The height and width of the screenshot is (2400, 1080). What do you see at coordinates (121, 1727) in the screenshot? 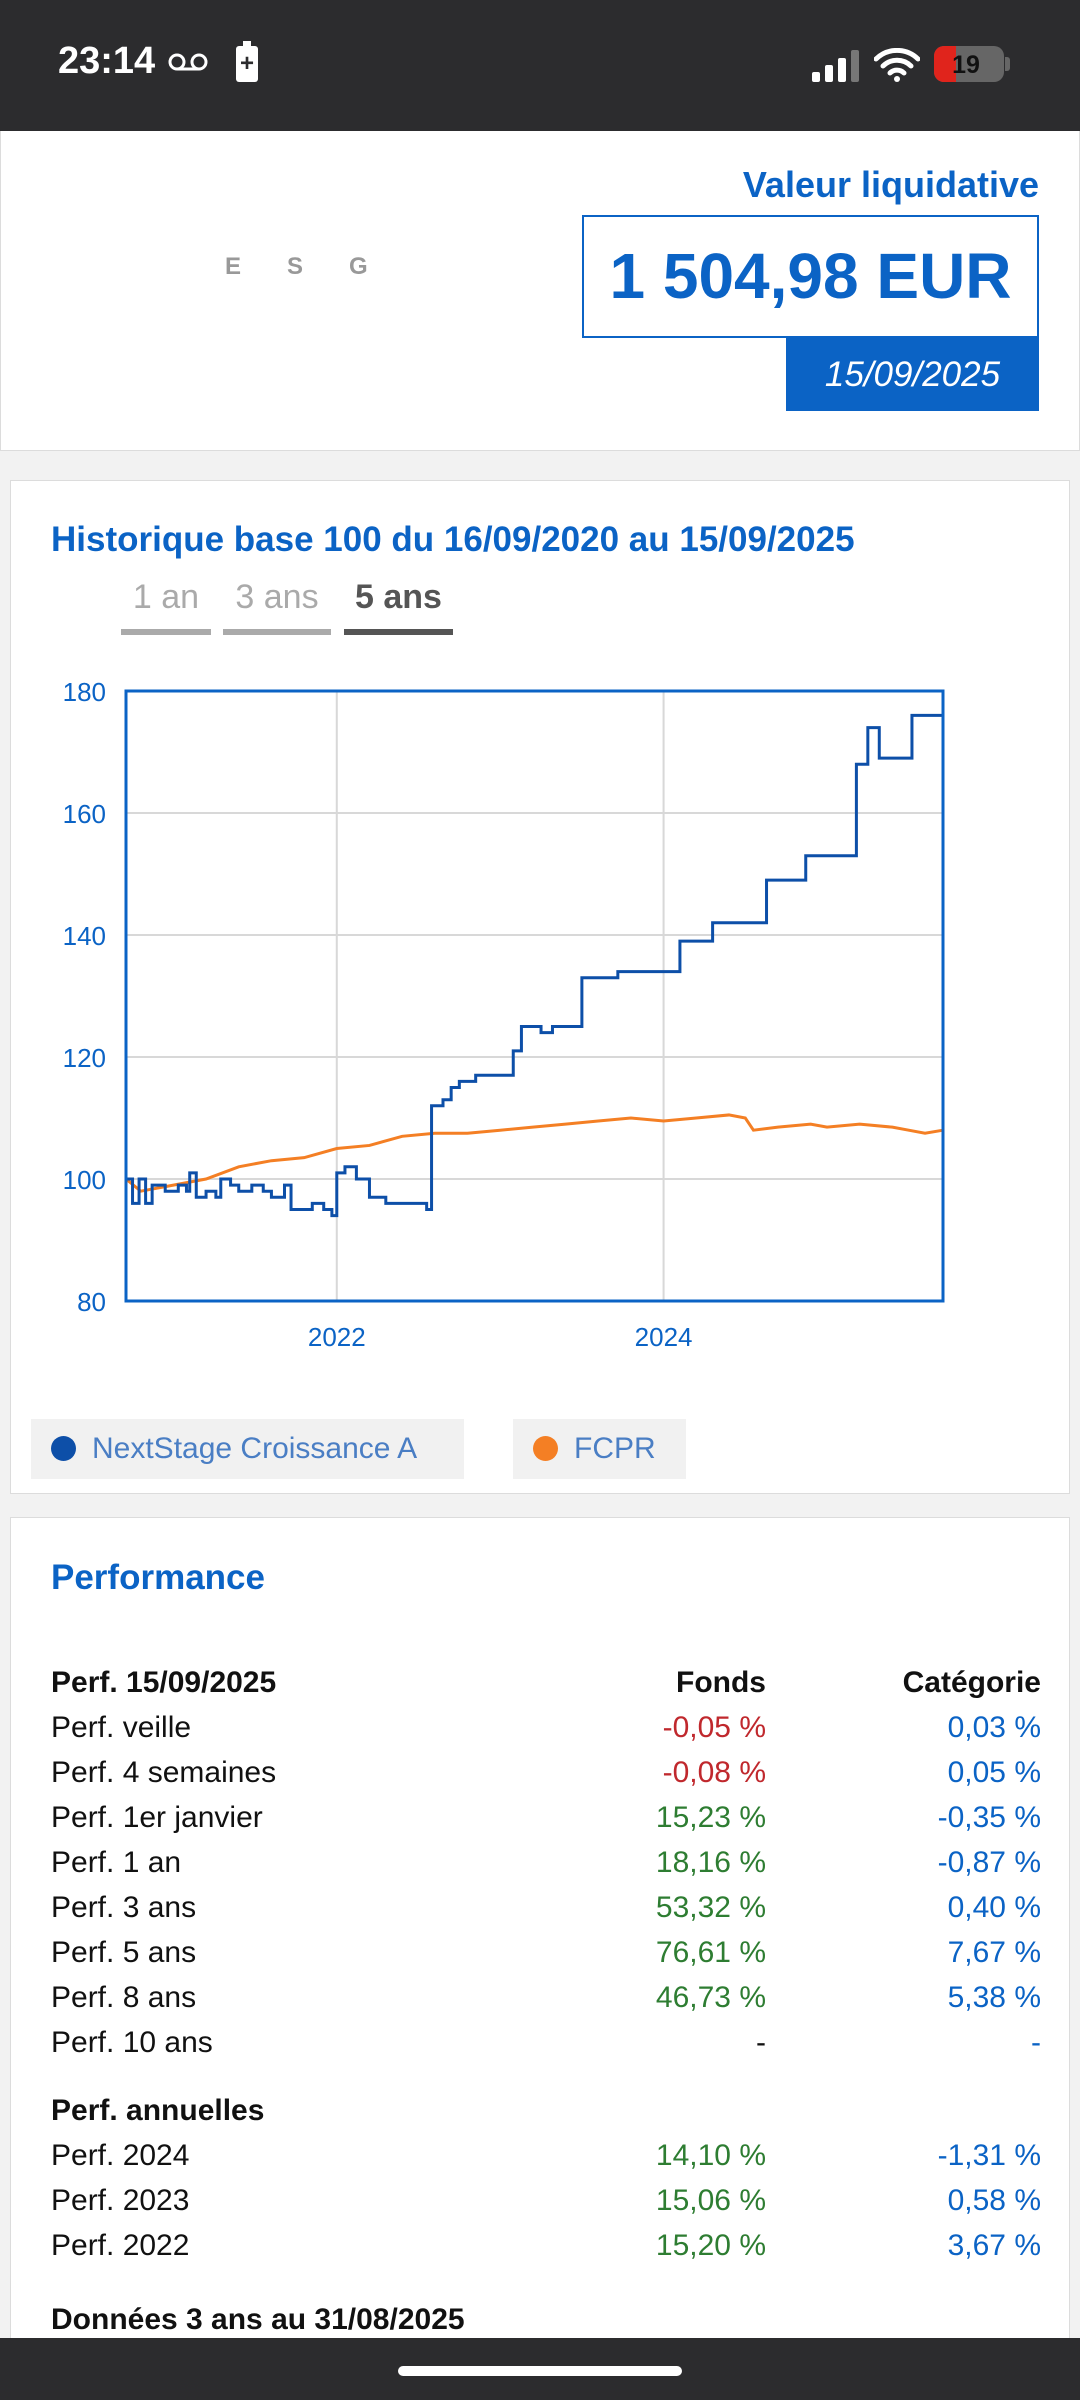
I see `perf-row-label: Perf. veille` at bounding box center [121, 1727].